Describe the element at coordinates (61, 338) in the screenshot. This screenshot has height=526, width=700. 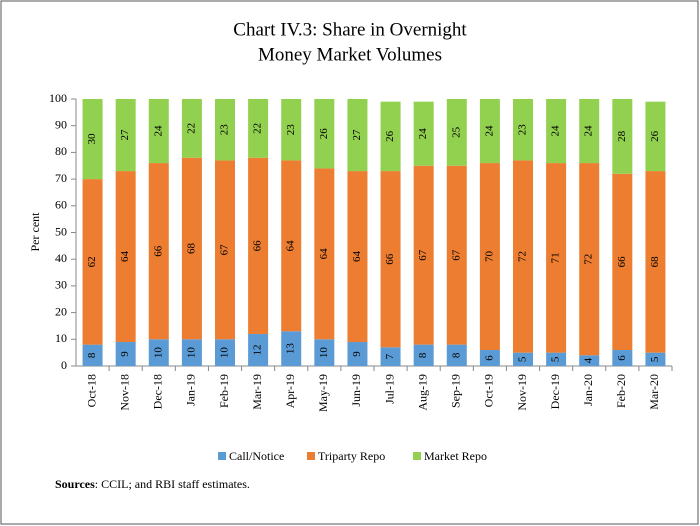
I see `y-tick-label: 10` at that location.